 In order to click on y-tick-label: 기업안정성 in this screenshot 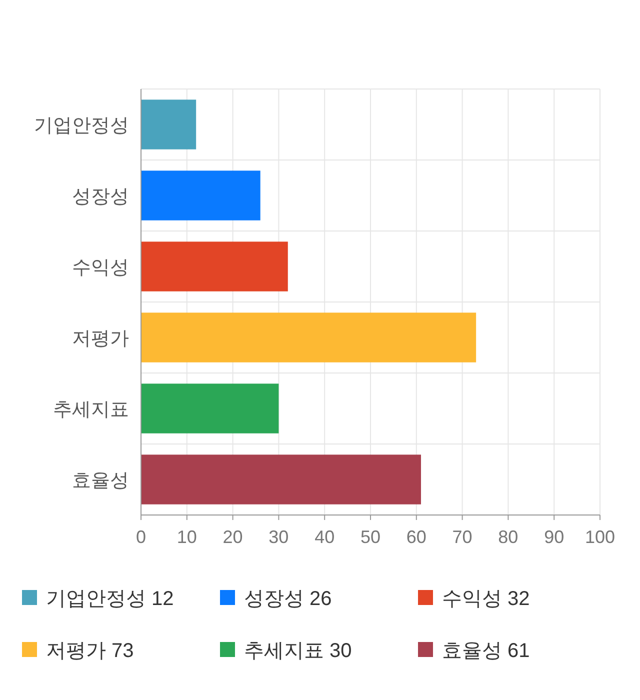, I will do `click(81, 126)`.